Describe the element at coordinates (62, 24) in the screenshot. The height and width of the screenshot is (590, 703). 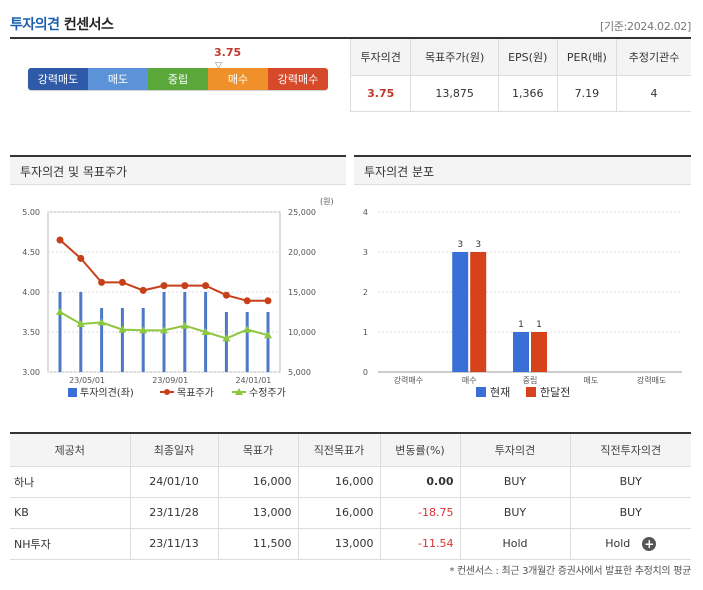
I see `page-title: 투자의견 컨센서스` at that location.